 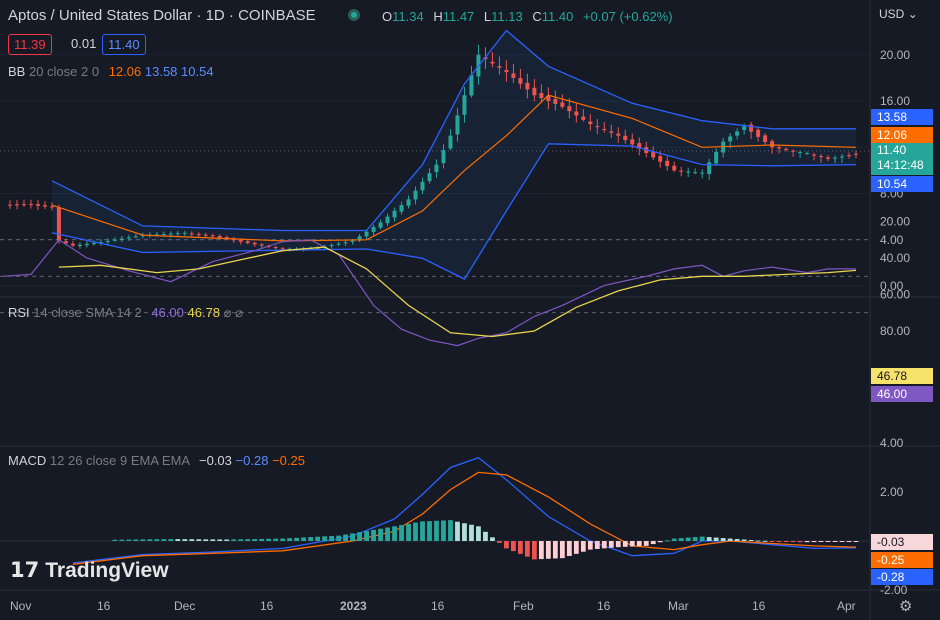 What do you see at coordinates (902, 184) in the screenshot?
I see `bb-lower-tag: 10.54` at bounding box center [902, 184].